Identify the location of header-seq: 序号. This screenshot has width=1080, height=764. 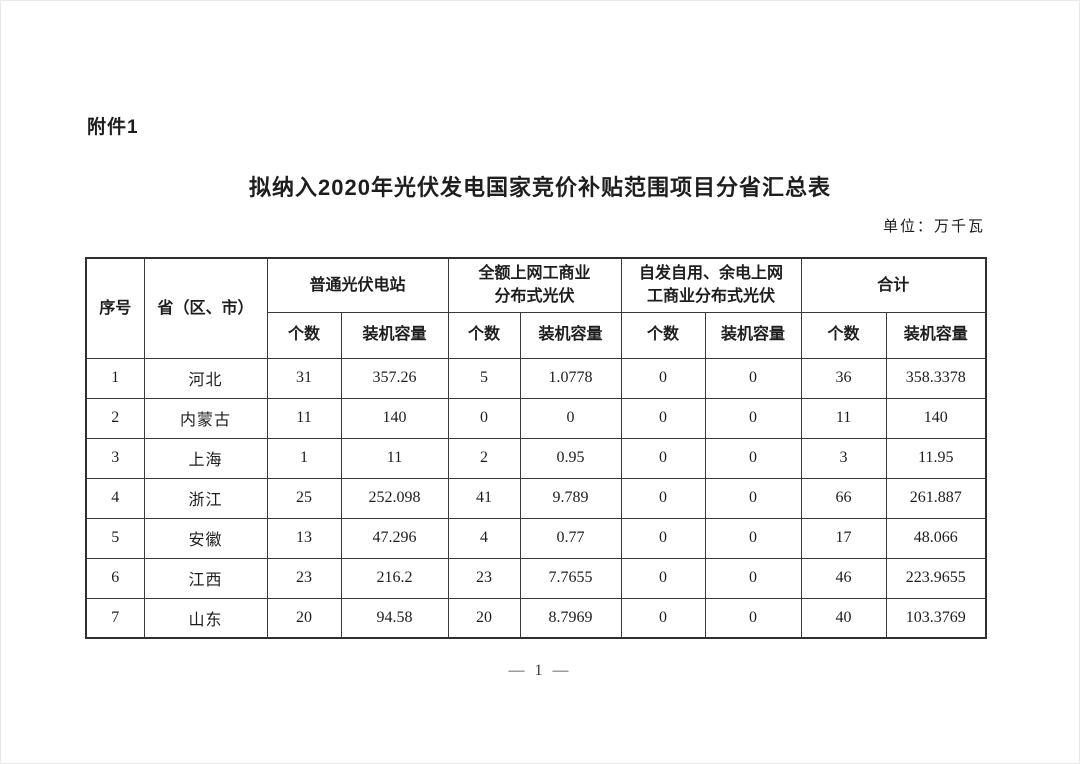
(115, 308).